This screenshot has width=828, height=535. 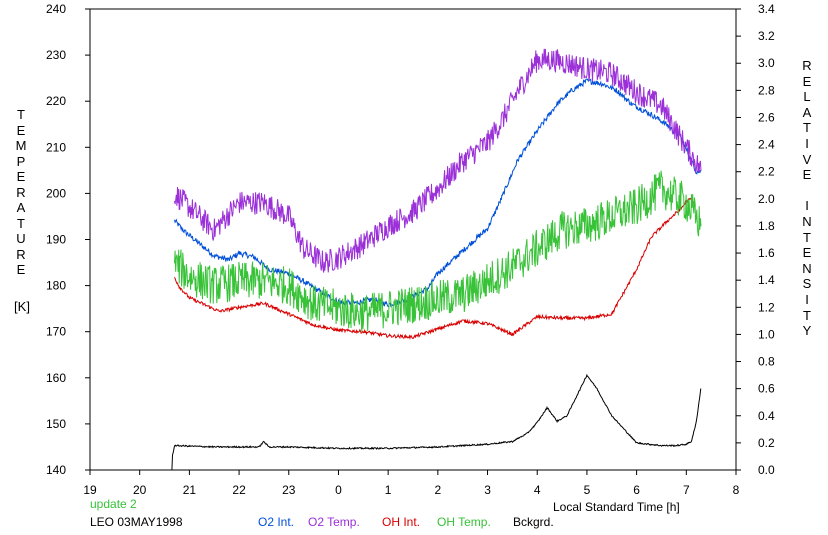 What do you see at coordinates (21, 145) in the screenshot?
I see `y-left-letter: M` at bounding box center [21, 145].